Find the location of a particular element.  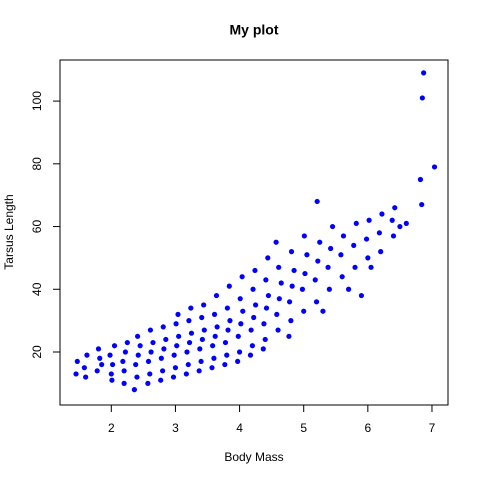

y-axis-label: Tarsus Length is located at coordinates (9, 231).